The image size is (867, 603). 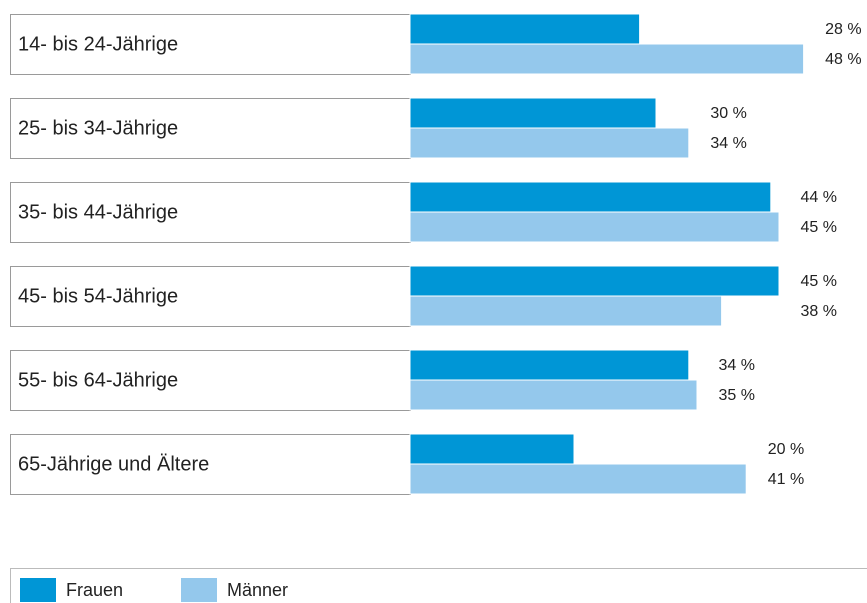 I want to click on category-label: 45- bis 54-Jährige, so click(x=98, y=296).